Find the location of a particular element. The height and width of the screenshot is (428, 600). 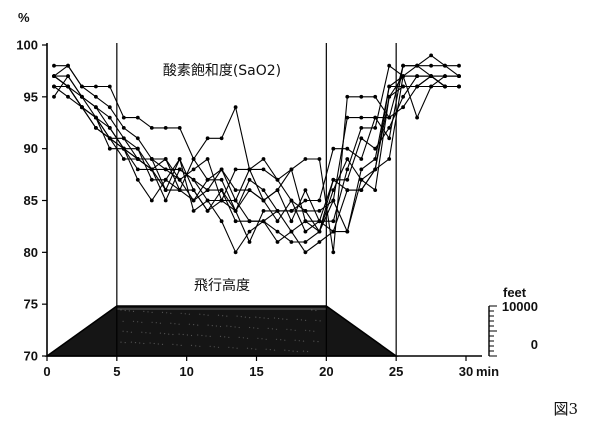

x-tick-label: 15 is located at coordinates (256, 371).